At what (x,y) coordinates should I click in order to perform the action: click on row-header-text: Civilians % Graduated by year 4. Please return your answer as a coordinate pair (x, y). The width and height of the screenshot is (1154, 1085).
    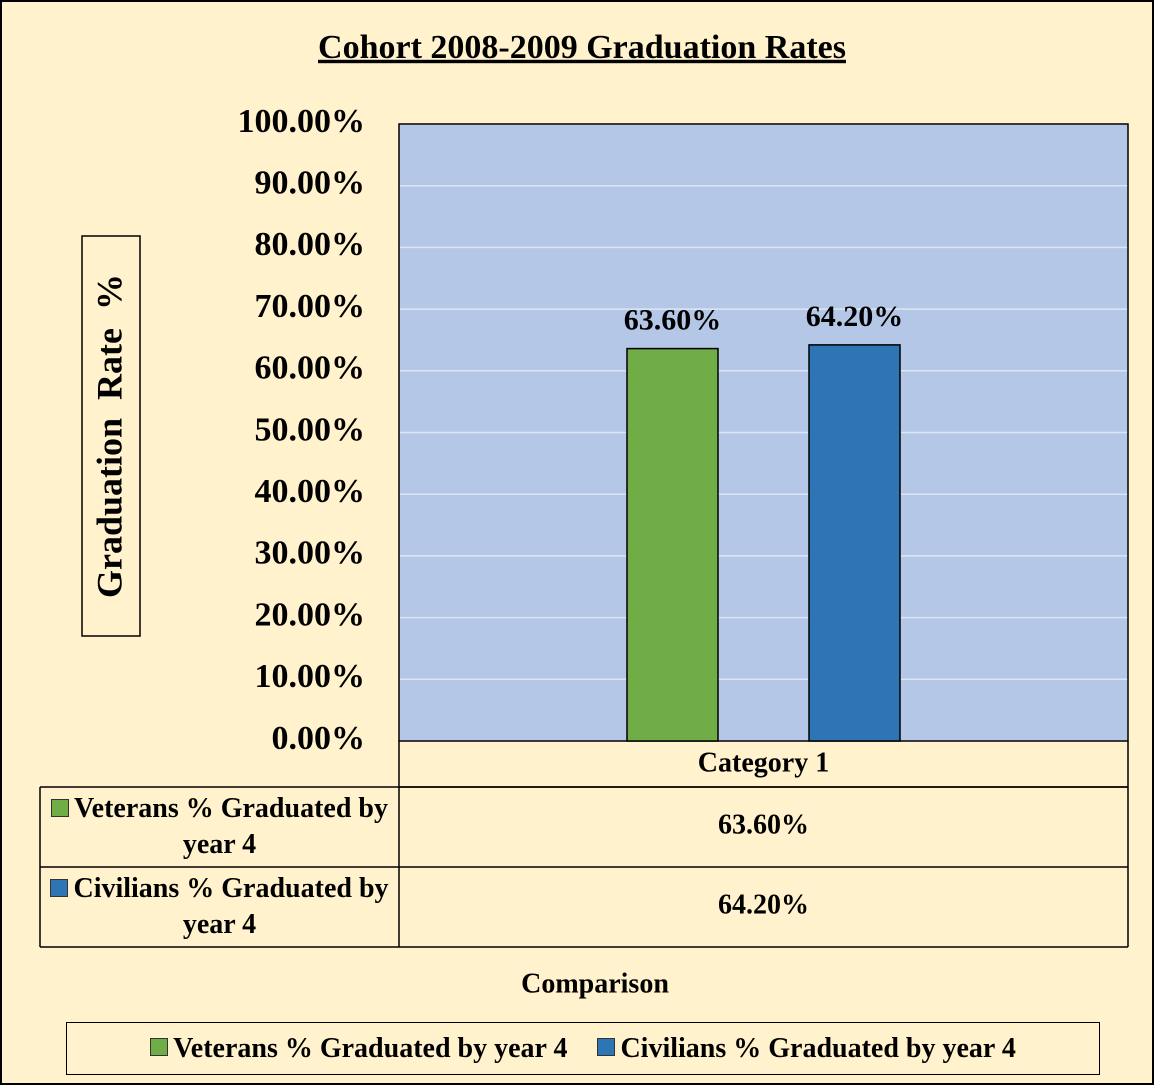
    Looking at the image, I should click on (219, 907).